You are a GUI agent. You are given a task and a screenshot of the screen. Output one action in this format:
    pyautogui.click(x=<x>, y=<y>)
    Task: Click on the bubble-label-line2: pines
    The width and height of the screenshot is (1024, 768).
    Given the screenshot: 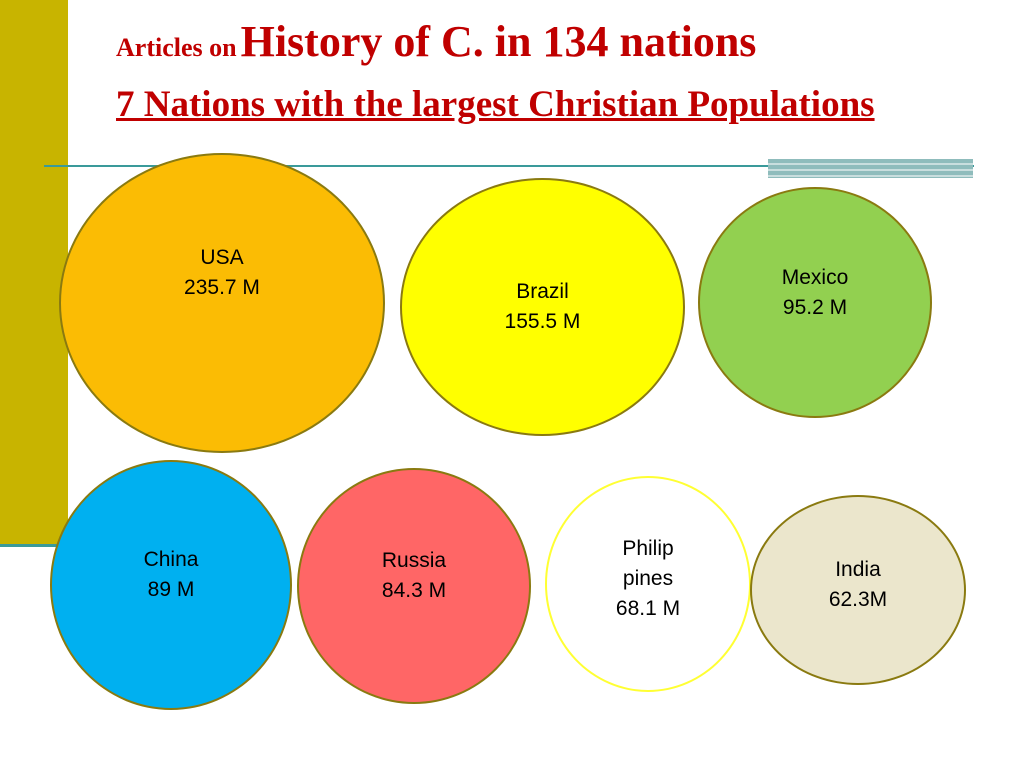 What is the action you would take?
    pyautogui.click(x=648, y=578)
    